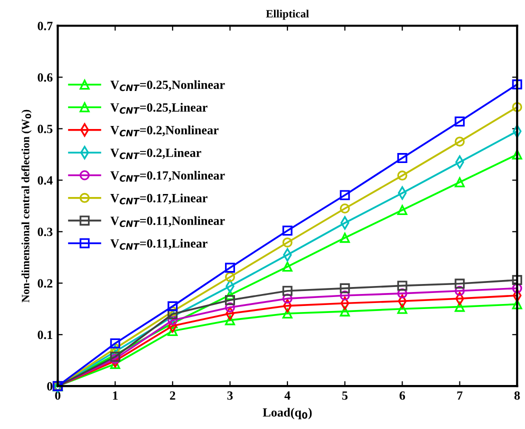 The height and width of the screenshot is (429, 525). What do you see at coordinates (45, 180) in the screenshot?
I see `y-tick-label: 0.4` at bounding box center [45, 180].